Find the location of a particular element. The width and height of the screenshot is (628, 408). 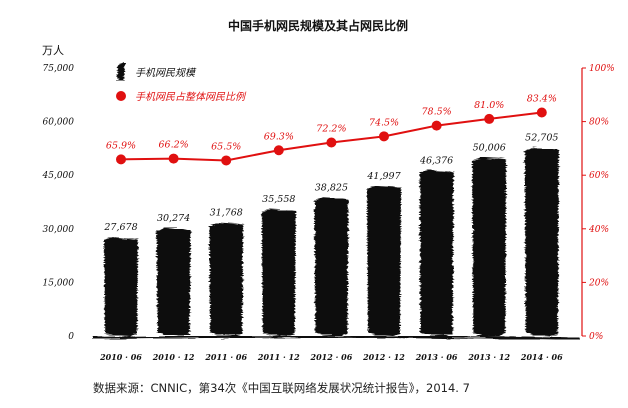

bar-value-label: 50,006 is located at coordinates (489, 147).